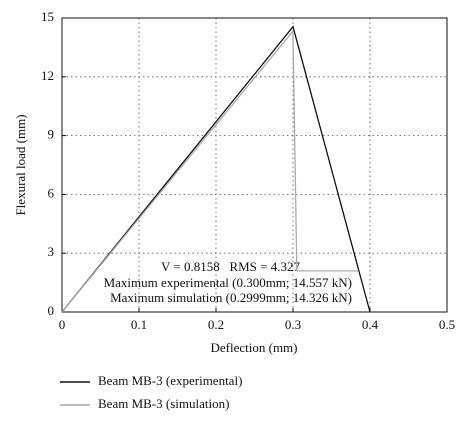  Describe the element at coordinates (51, 192) in the screenshot. I see `y-tick-label: 6` at that location.